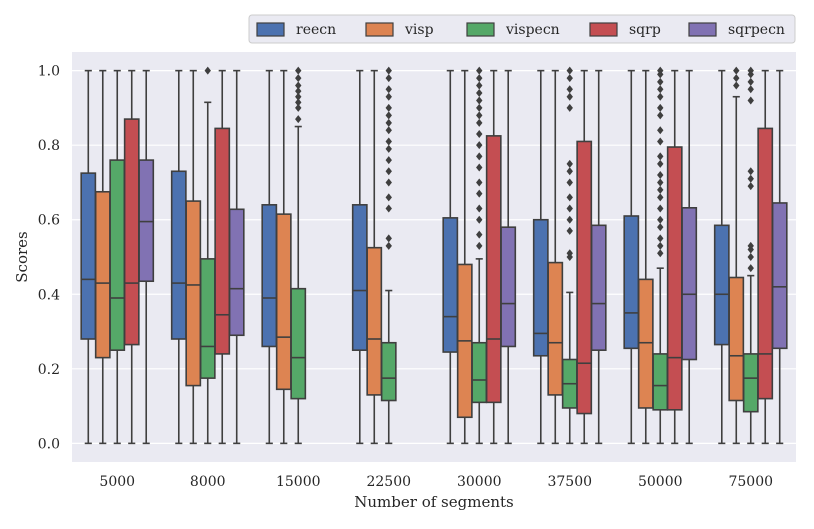 The width and height of the screenshot is (814, 529). Describe the element at coordinates (388, 482) in the screenshot. I see `x-tick-label: 22500` at that location.